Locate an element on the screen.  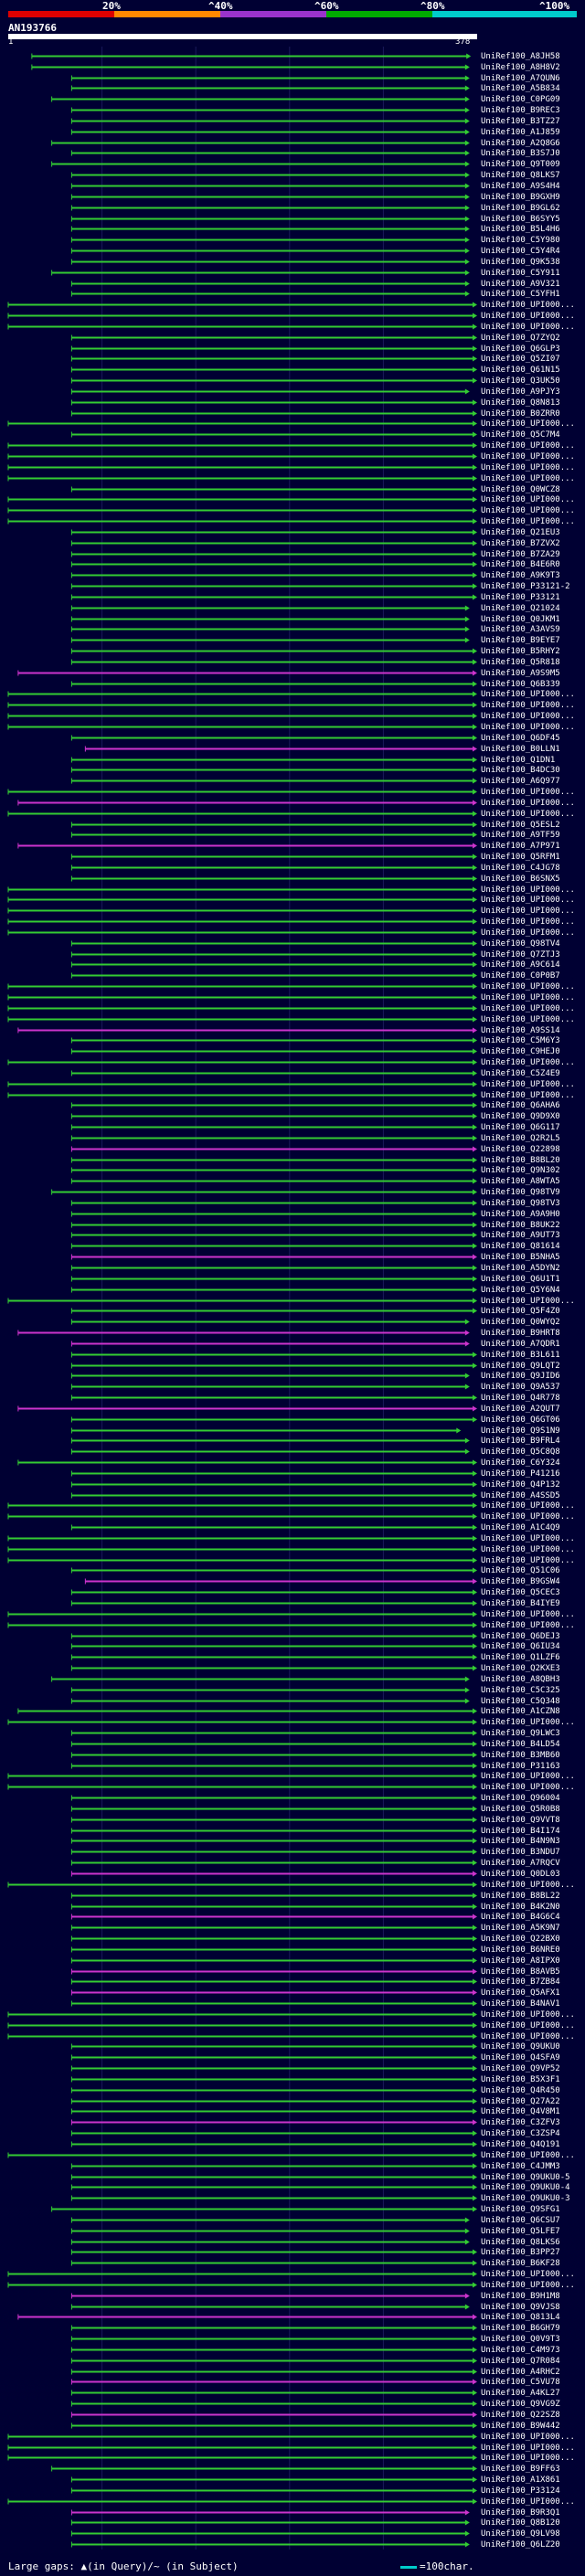
hit-label-link: UniRef100_A5K9N7 is located at coordinates (520, 1928).